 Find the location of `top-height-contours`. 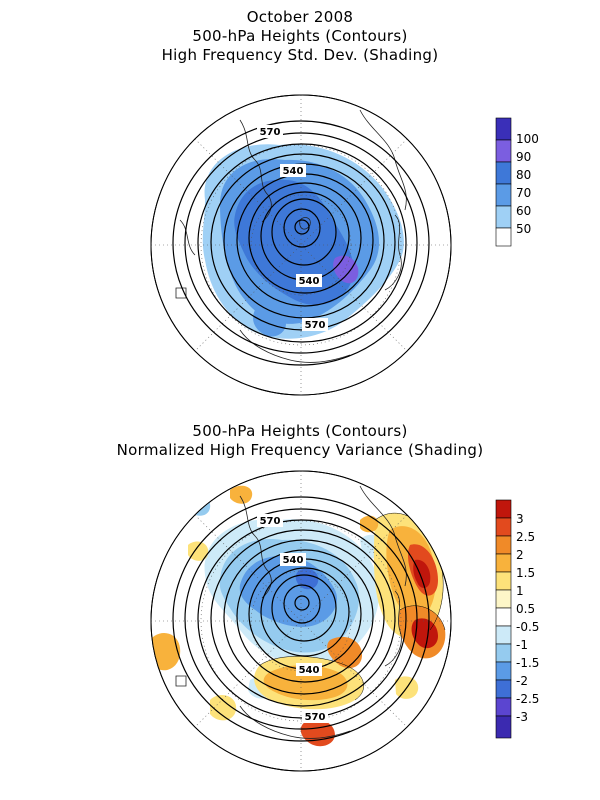

top-height-contours is located at coordinates (301, 243).